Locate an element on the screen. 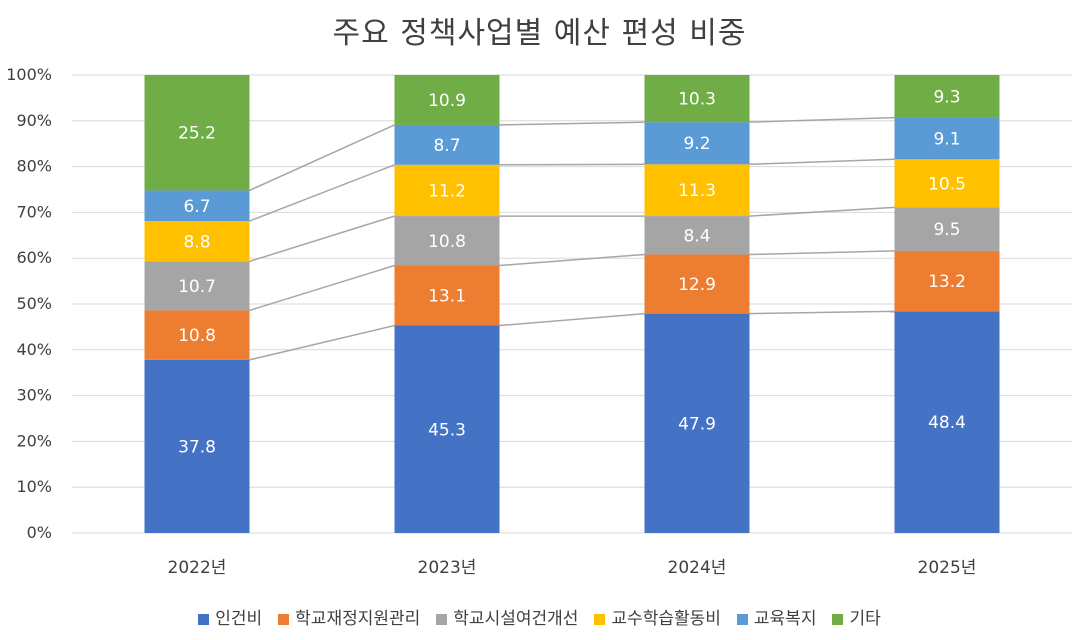 This screenshot has height=640, width=1079. y-tick-label: 10% is located at coordinates (34, 486).